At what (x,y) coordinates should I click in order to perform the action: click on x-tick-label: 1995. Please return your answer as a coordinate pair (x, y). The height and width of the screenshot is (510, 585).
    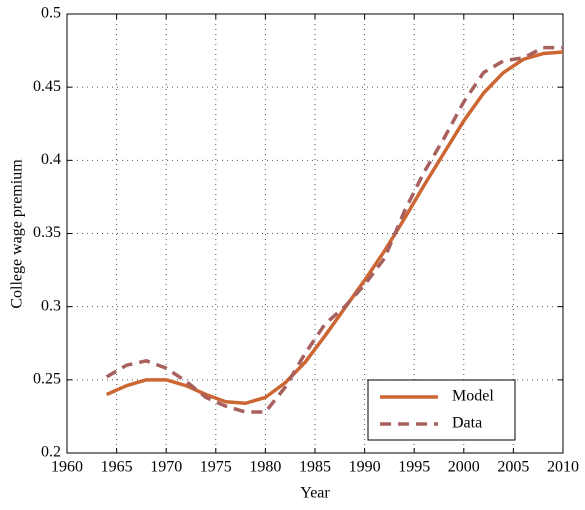
    Looking at the image, I should click on (414, 467).